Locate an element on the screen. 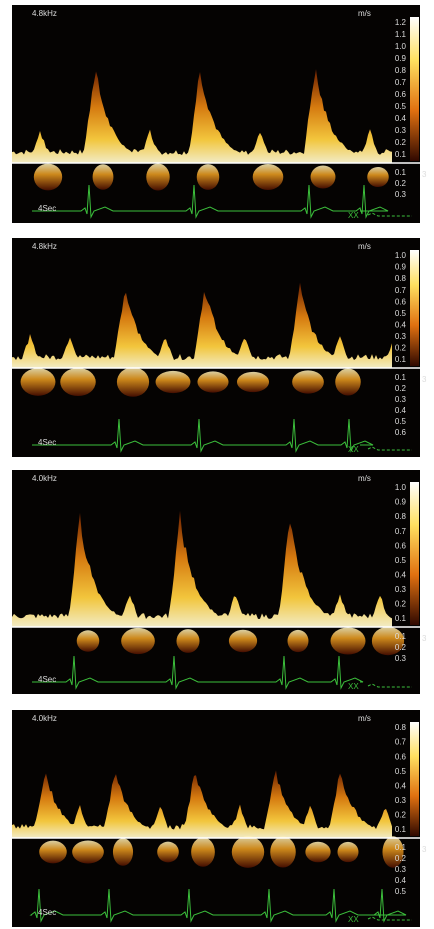  scale-label: 1.2 is located at coordinates (401, 22).